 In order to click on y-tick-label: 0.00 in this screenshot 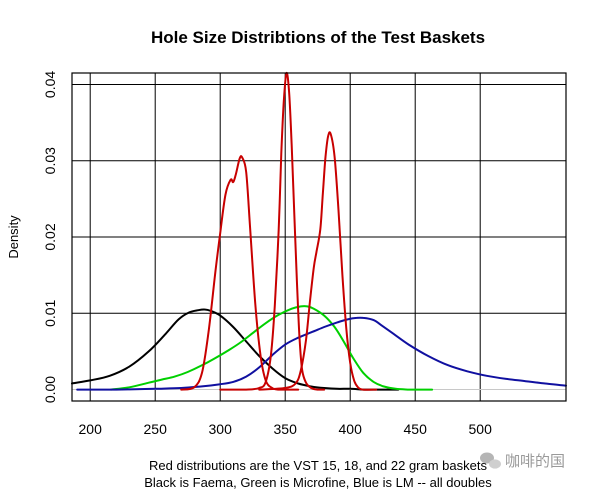, I will do `click(50, 389)`.